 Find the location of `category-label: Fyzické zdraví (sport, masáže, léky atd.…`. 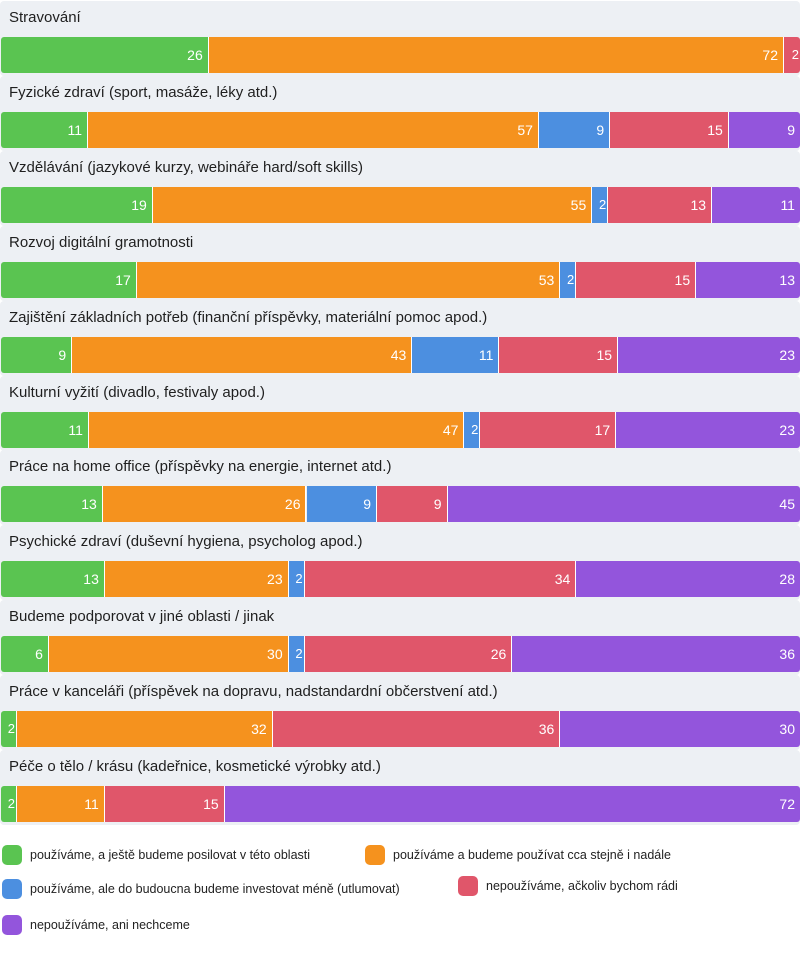

category-label: Fyzické zdraví (sport, masáže, léky atd.… is located at coordinates (143, 92).